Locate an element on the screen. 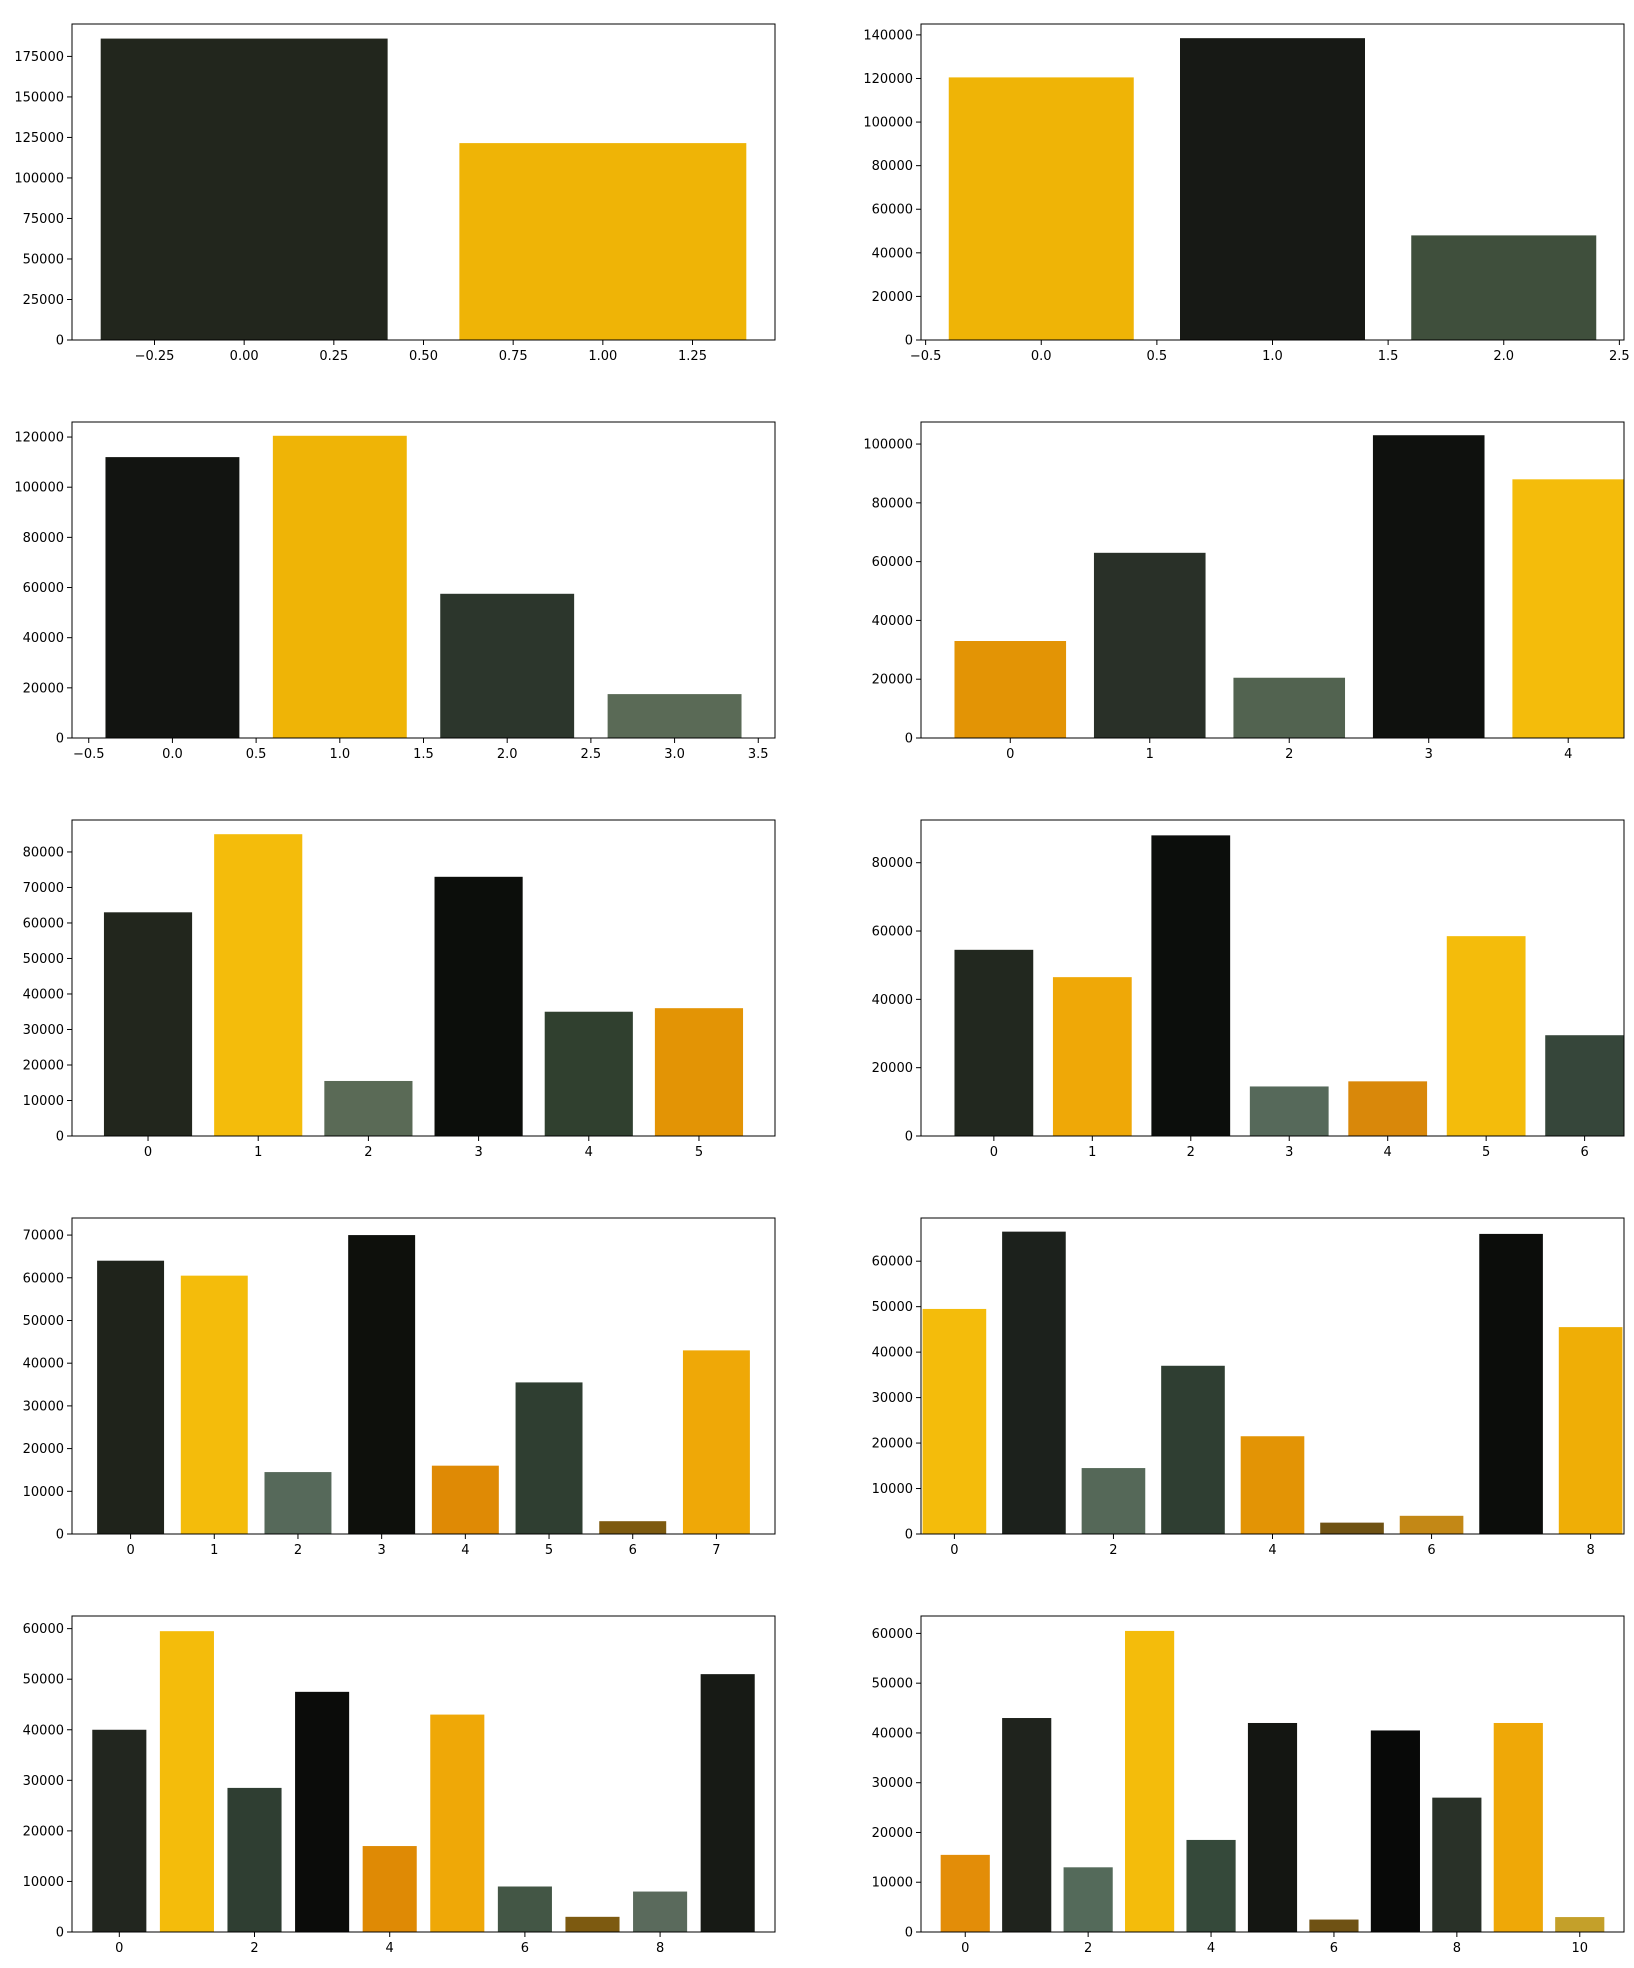  x-tick-label: −0.5 is located at coordinates (89, 754).